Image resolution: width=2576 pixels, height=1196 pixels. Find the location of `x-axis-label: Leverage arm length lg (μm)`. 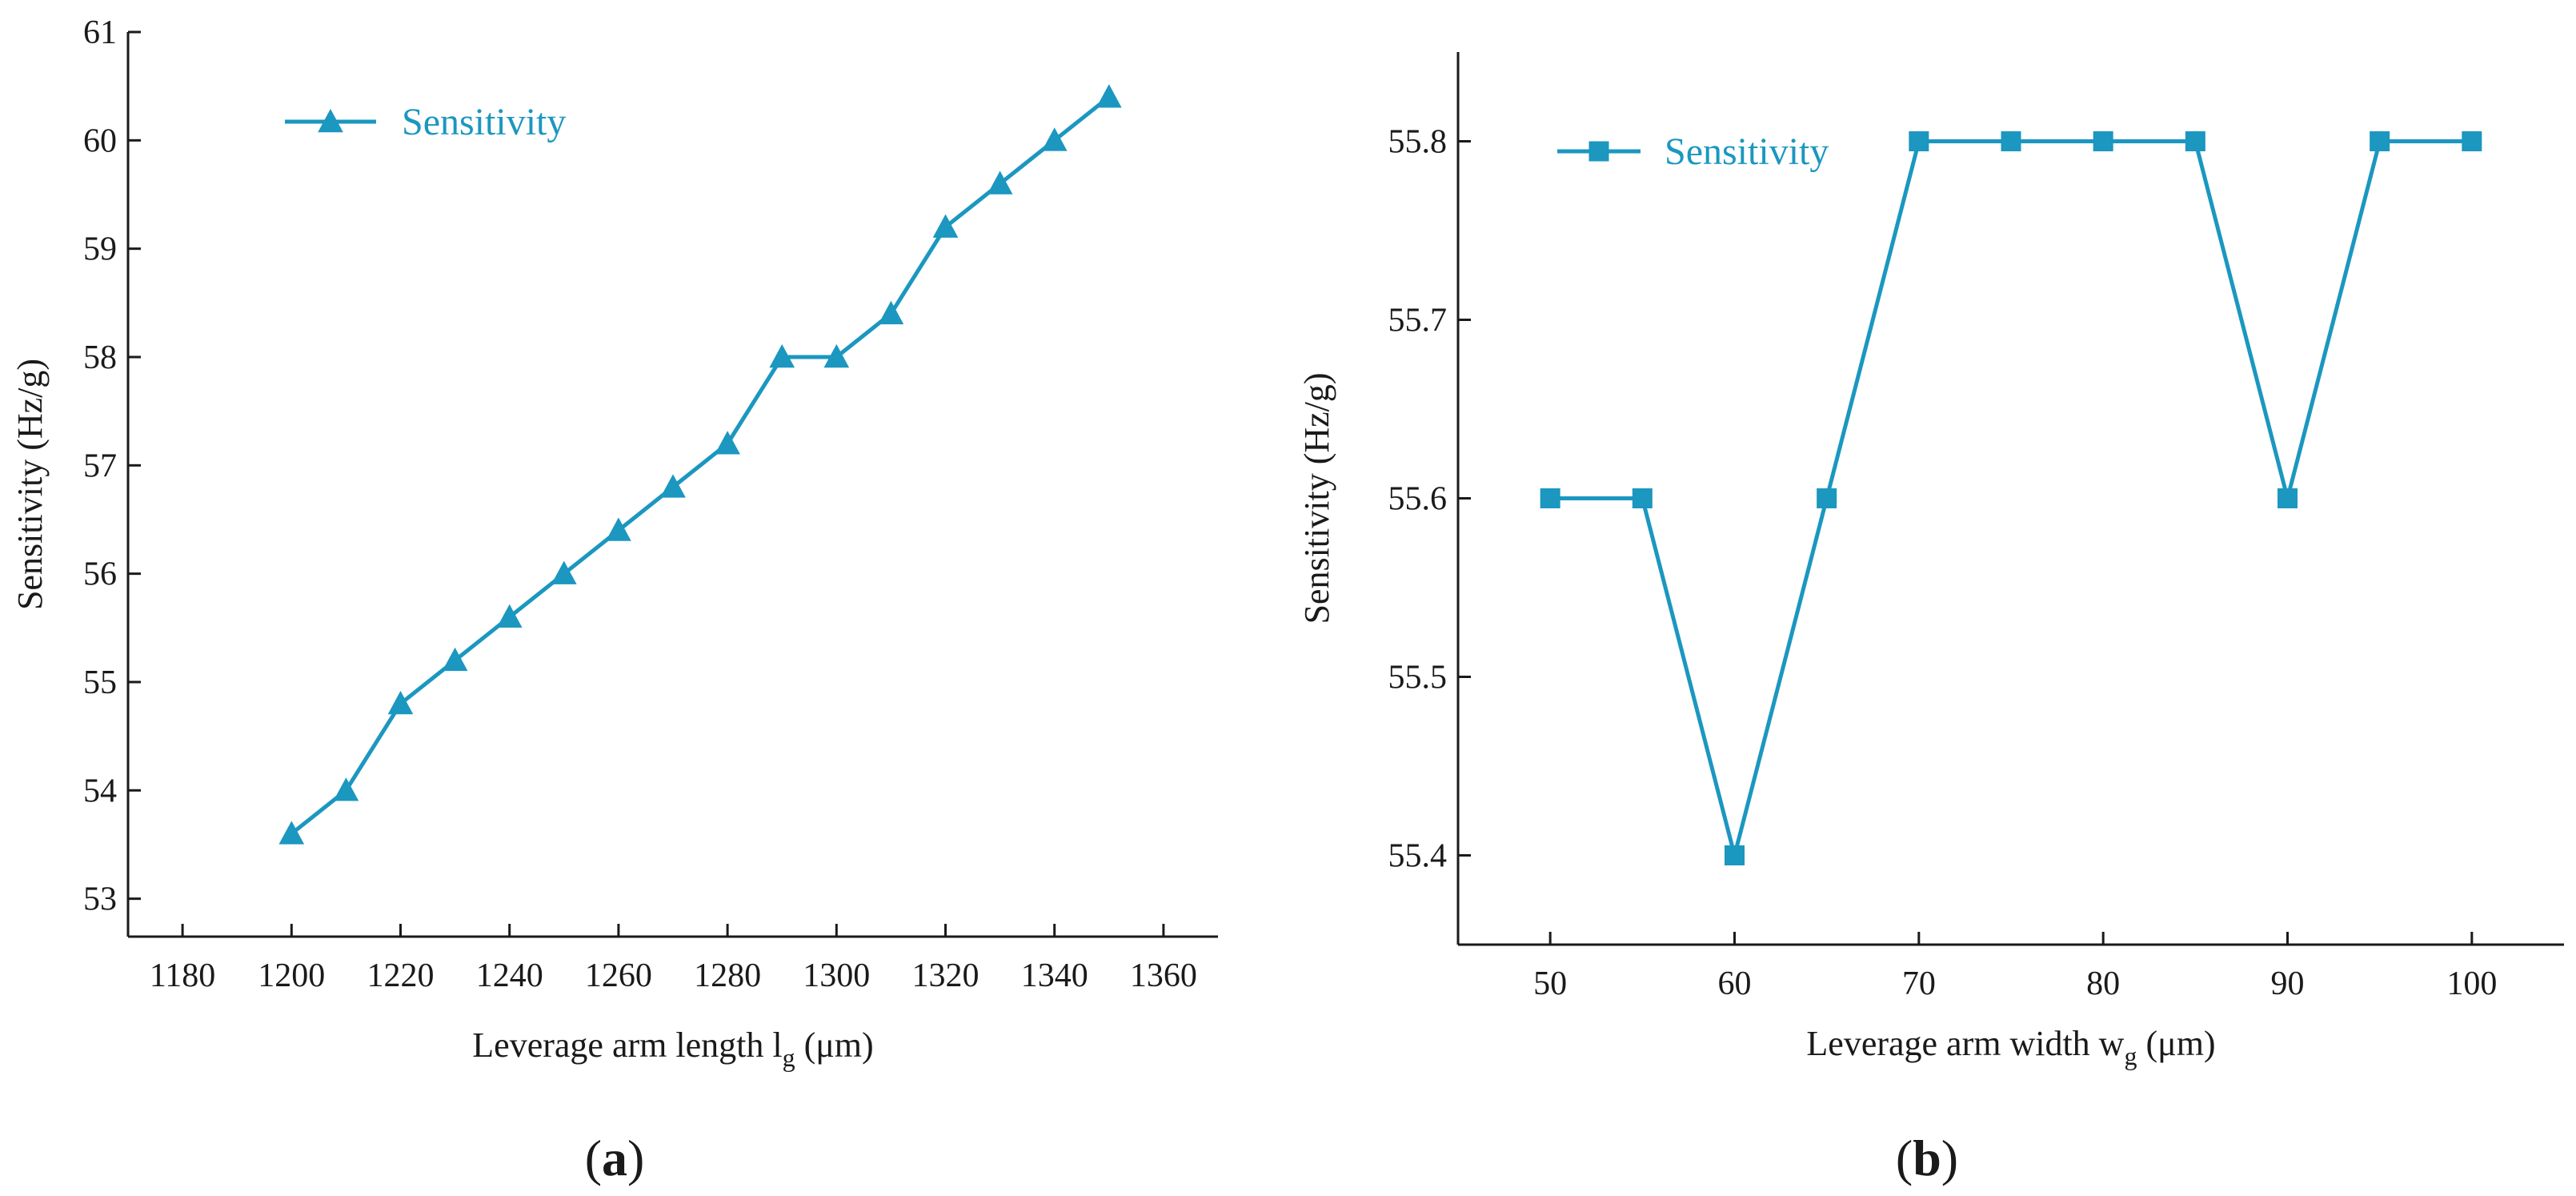

x-axis-label: Leverage arm length lg (μm) is located at coordinates (672, 1048).